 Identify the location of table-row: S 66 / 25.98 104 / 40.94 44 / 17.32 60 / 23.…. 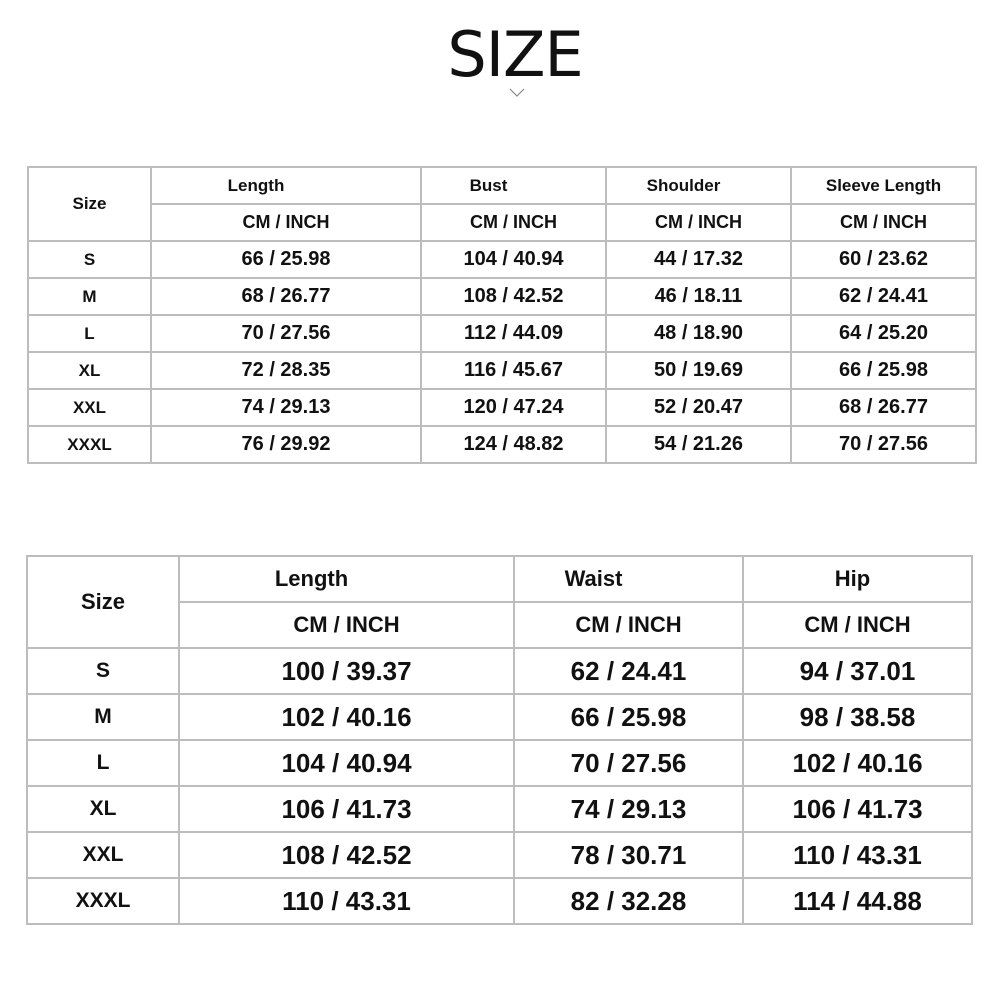
(502, 259).